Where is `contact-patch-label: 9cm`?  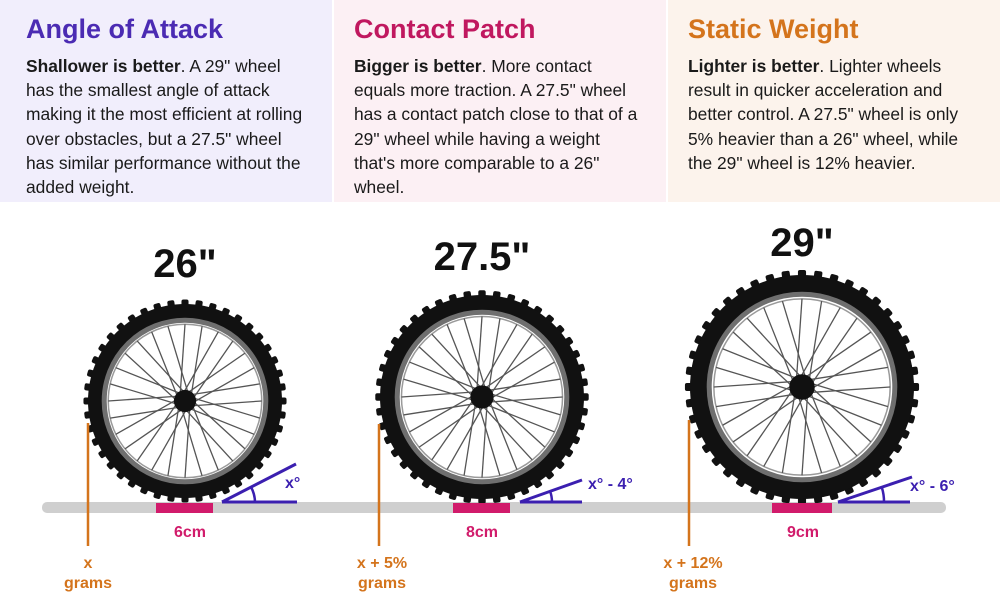
contact-patch-label: 9cm is located at coordinates (803, 532).